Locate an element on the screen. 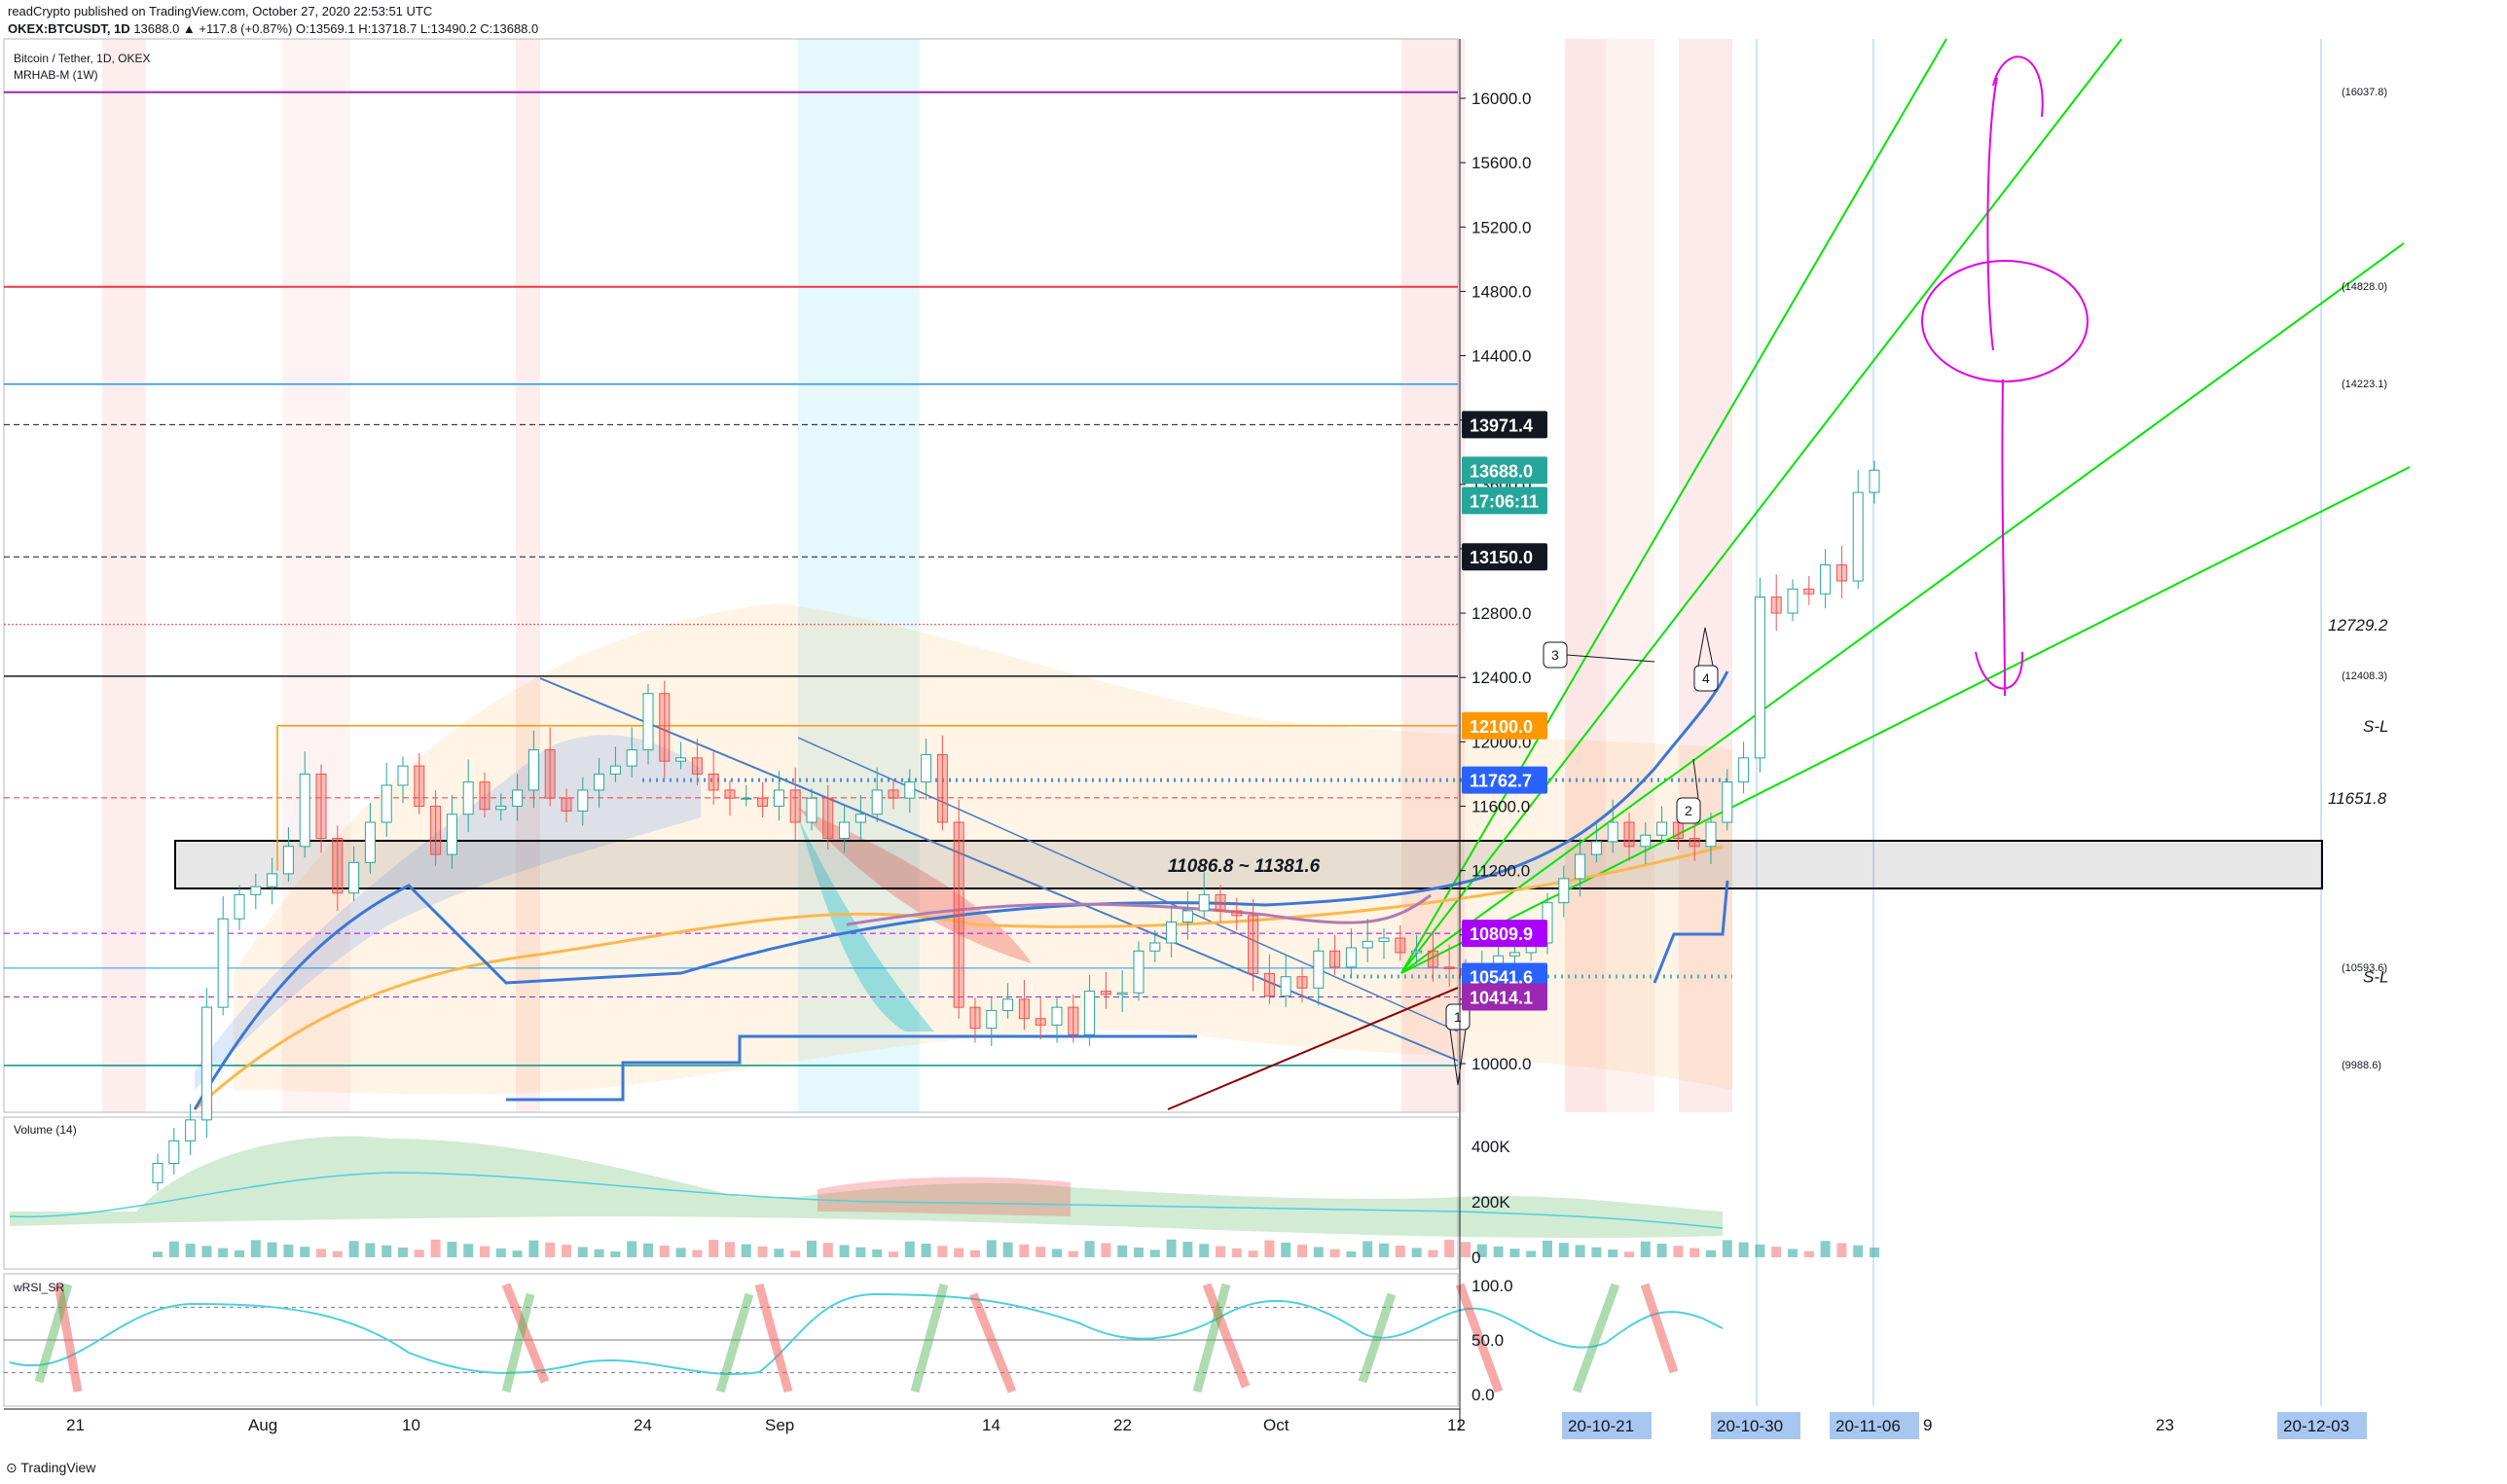 The height and width of the screenshot is (1484, 2507). volume-ma is located at coordinates (866, 1200).